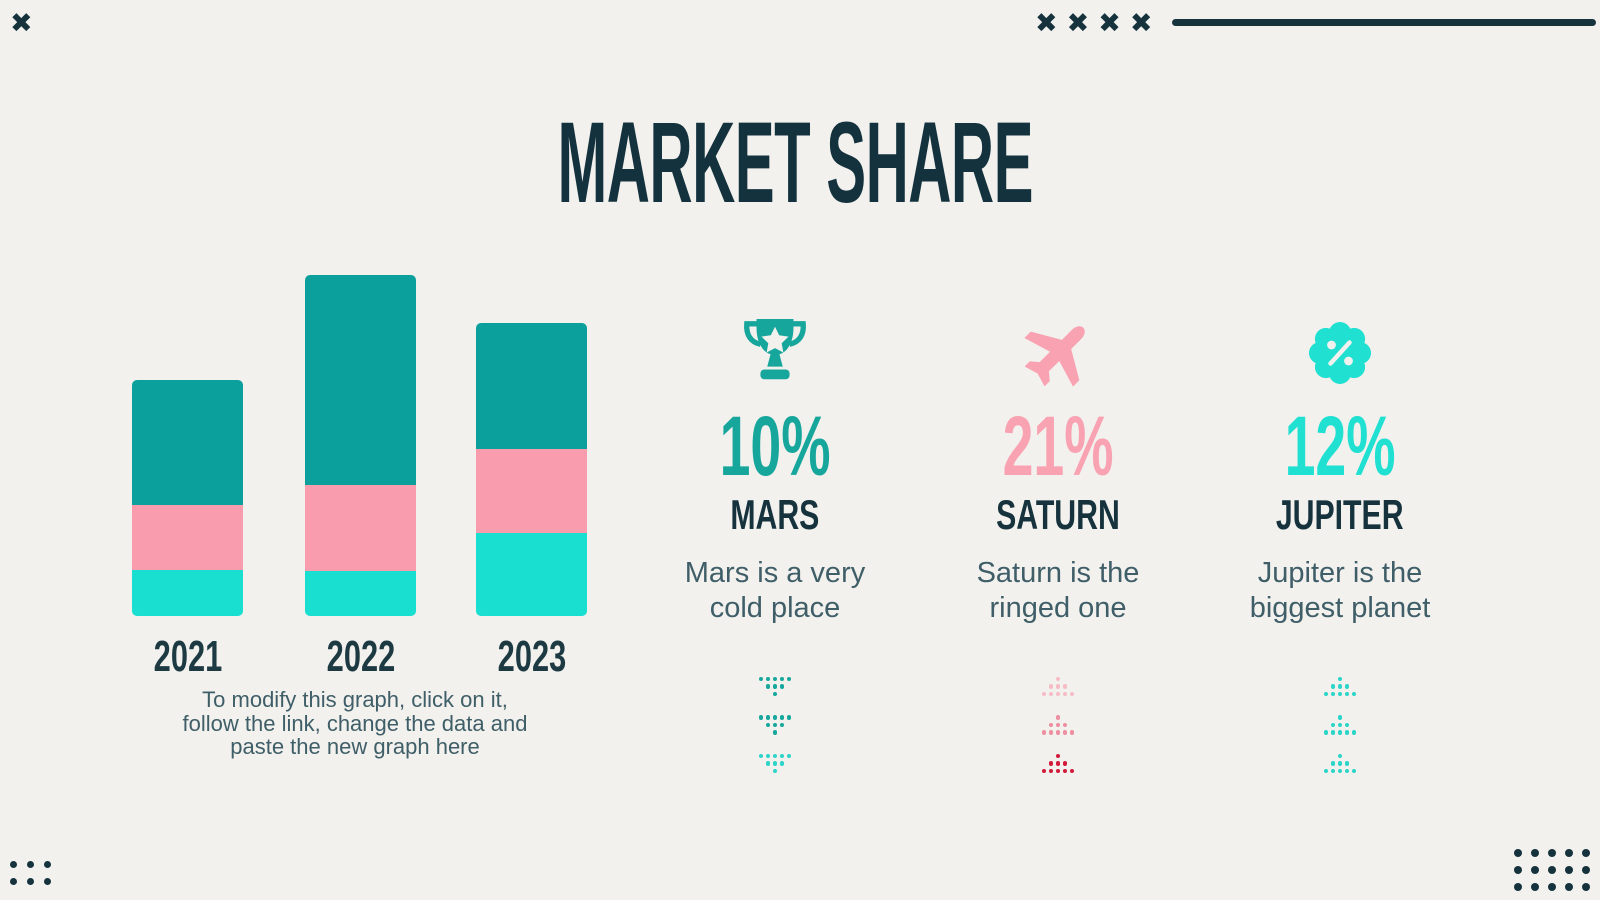 The width and height of the screenshot is (1600, 900). I want to click on bar-2021, so click(187, 498).